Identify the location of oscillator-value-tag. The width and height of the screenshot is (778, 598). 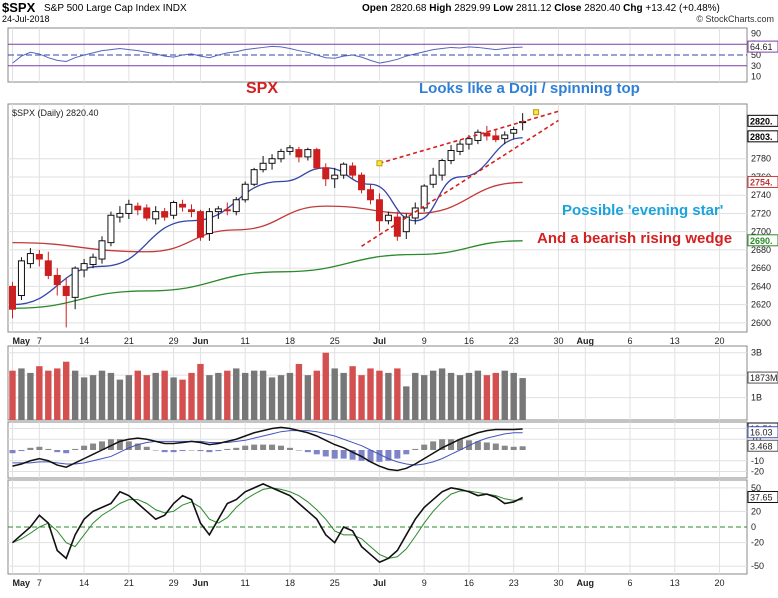
(762, 497).